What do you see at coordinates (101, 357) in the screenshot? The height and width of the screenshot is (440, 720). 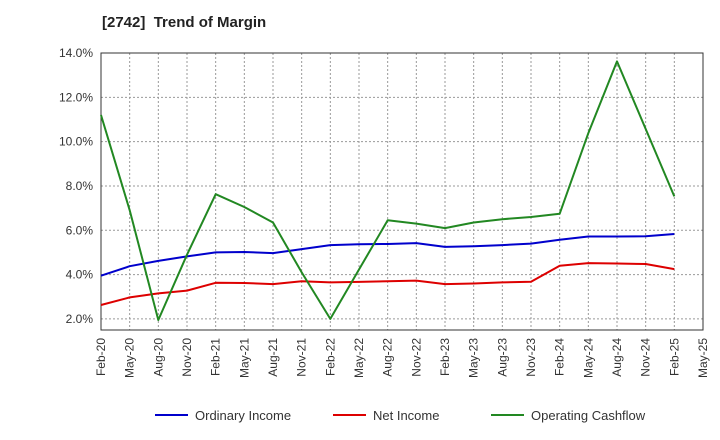 I see `x-tick-label: Feb-20` at bounding box center [101, 357].